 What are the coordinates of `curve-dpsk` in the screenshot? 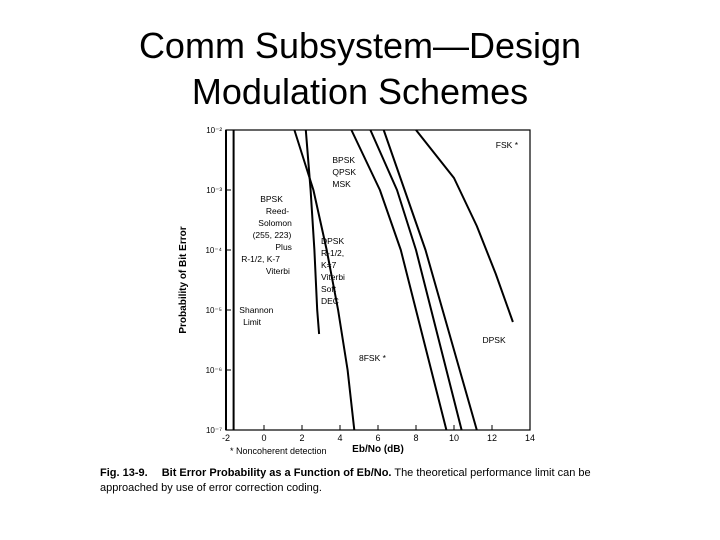 It's located at (430, 280).